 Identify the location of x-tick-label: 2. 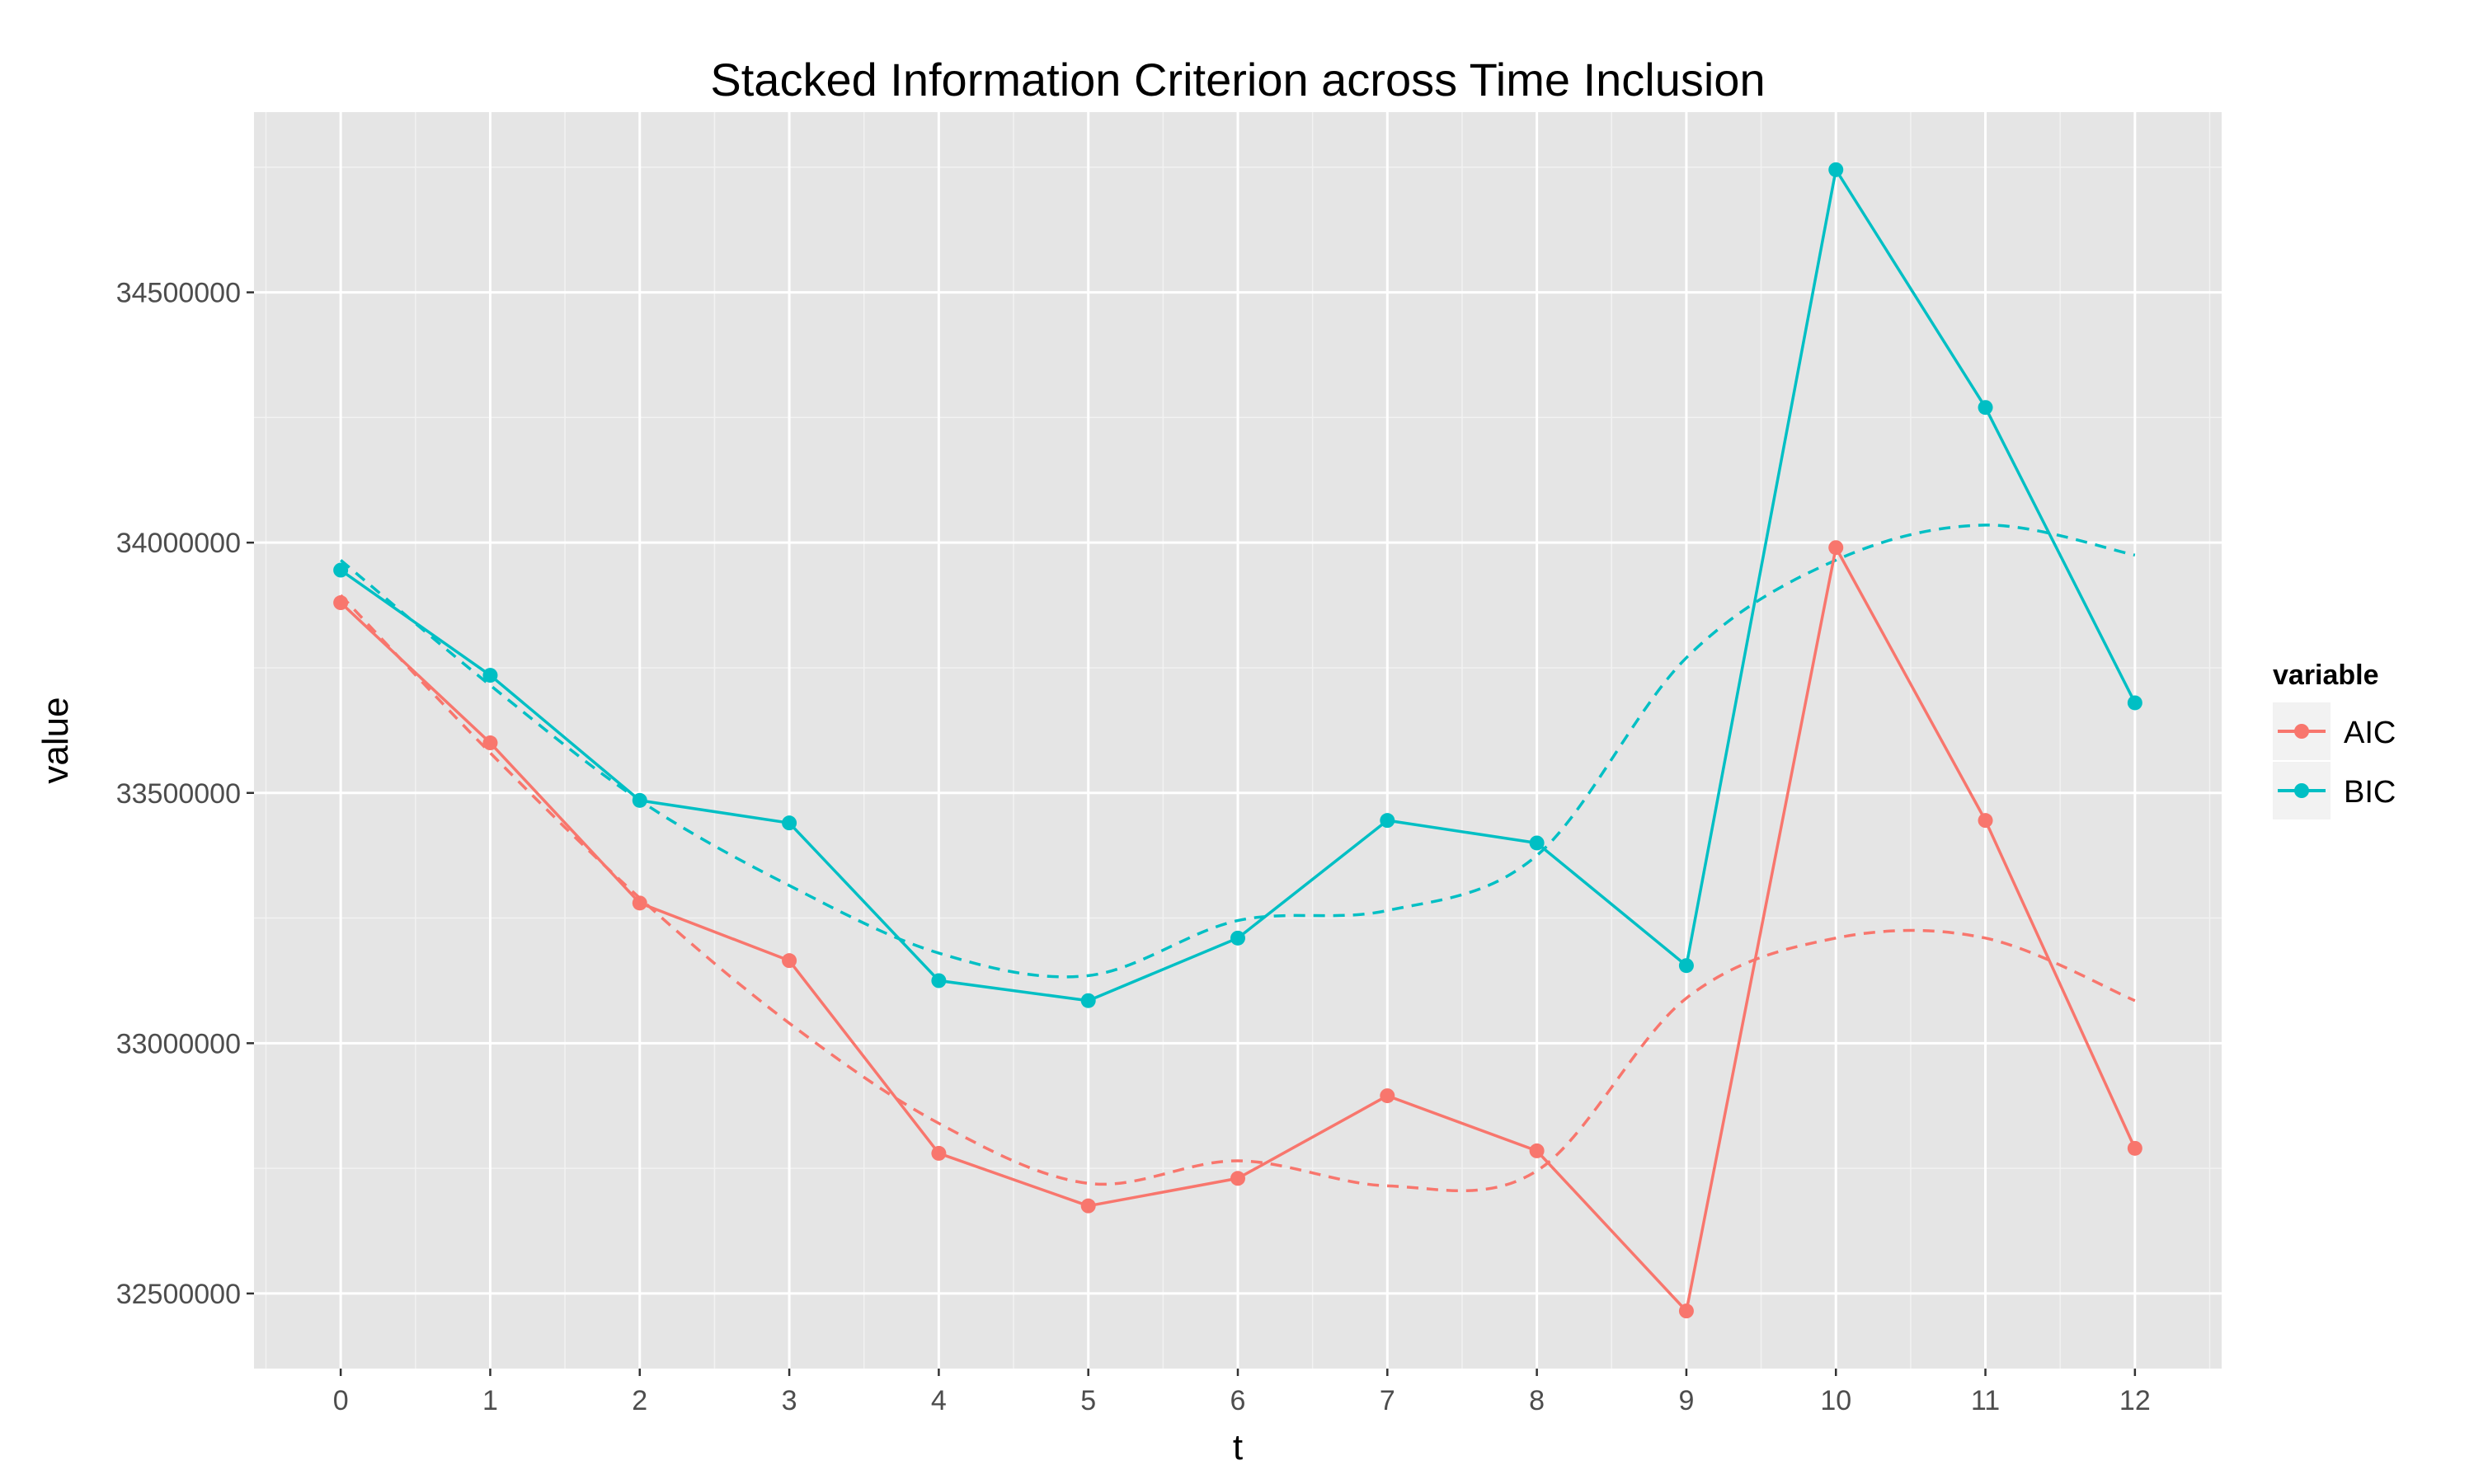
(639, 1400).